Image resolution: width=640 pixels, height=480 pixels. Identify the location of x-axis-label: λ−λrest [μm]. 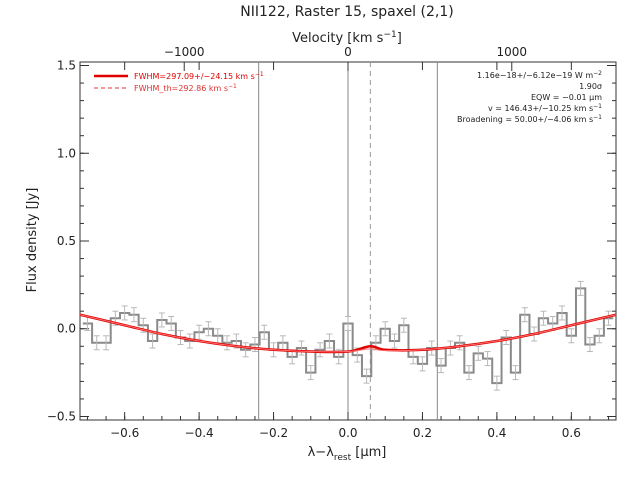
(347, 454).